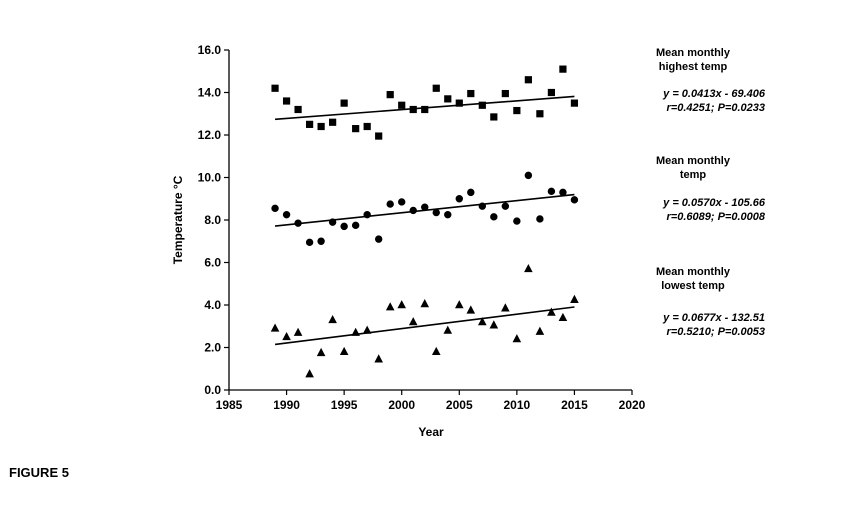 The width and height of the screenshot is (850, 526). Describe the element at coordinates (713, 318) in the screenshot. I see `series-equation: y = 0.0677x - 132.51` at that location.